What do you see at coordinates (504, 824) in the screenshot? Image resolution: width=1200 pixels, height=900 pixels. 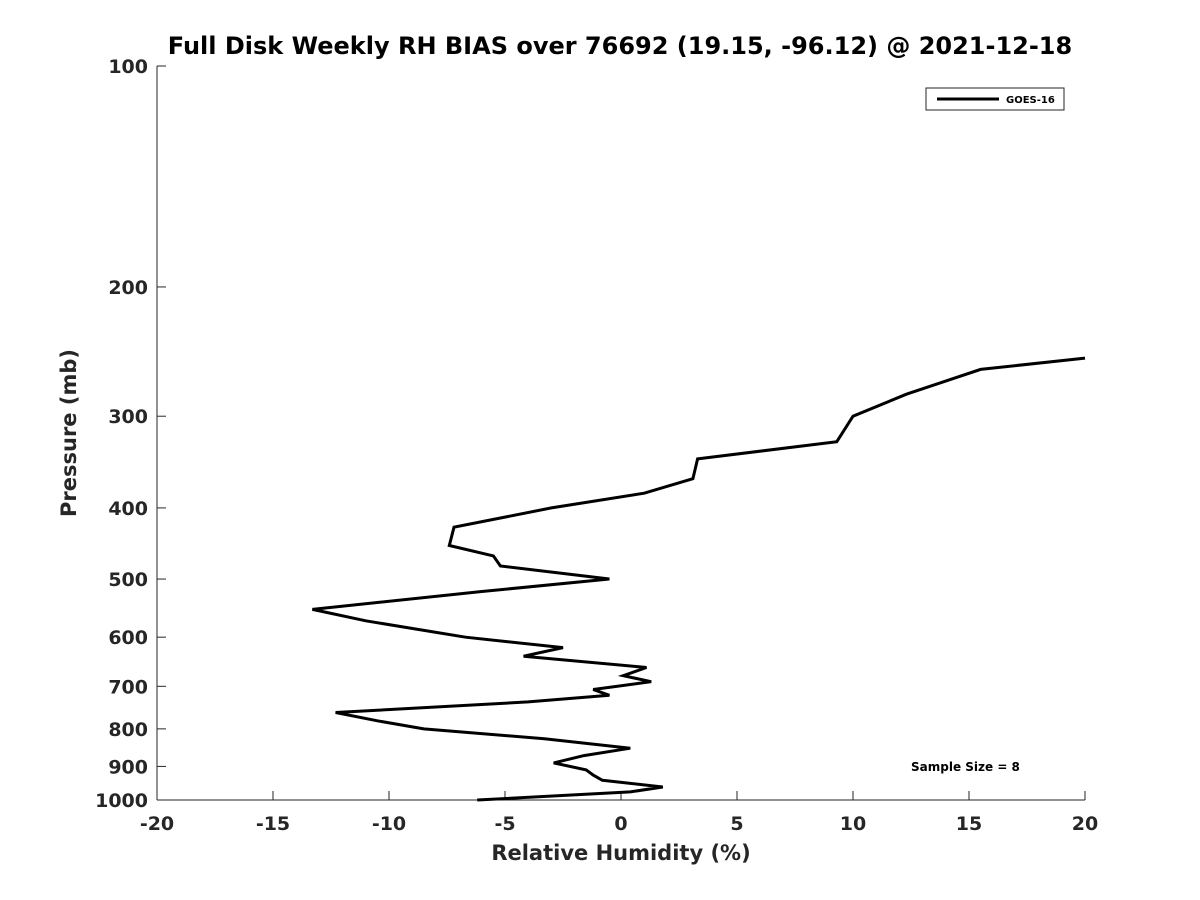 I see `x-tick-label: -5` at bounding box center [504, 824].